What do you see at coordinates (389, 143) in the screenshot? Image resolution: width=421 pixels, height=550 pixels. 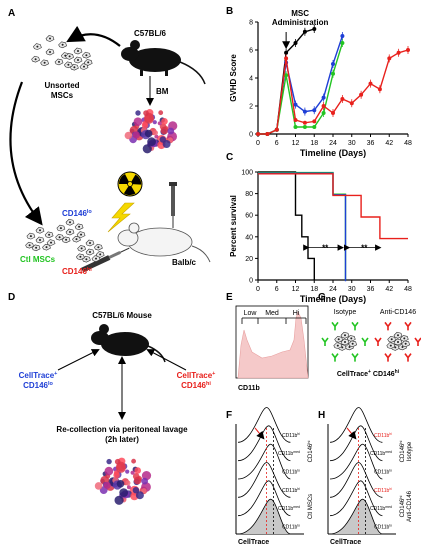 I see `x-tick-label: 42` at bounding box center [389, 143].